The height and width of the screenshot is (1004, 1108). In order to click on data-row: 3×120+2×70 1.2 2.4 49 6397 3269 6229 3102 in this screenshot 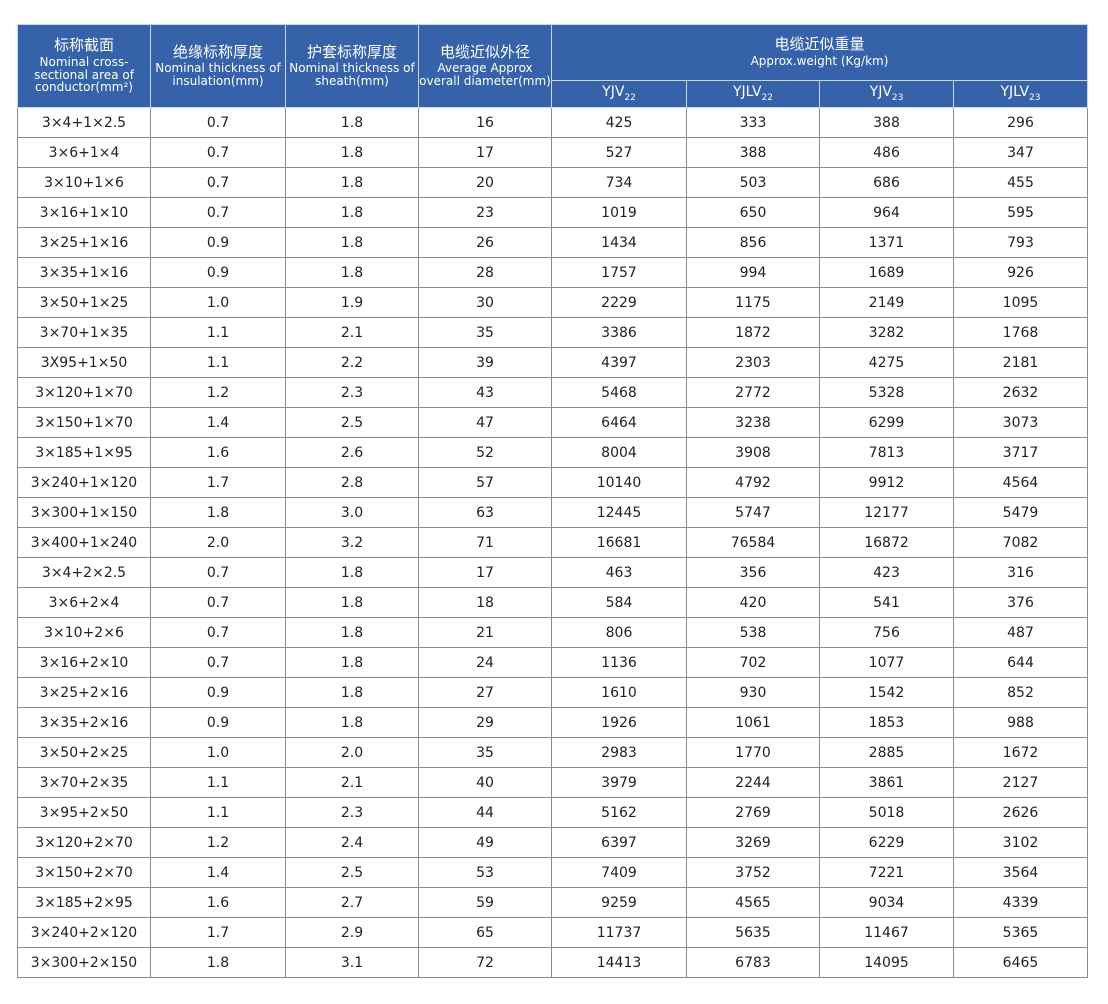, I will do `click(552, 842)`.